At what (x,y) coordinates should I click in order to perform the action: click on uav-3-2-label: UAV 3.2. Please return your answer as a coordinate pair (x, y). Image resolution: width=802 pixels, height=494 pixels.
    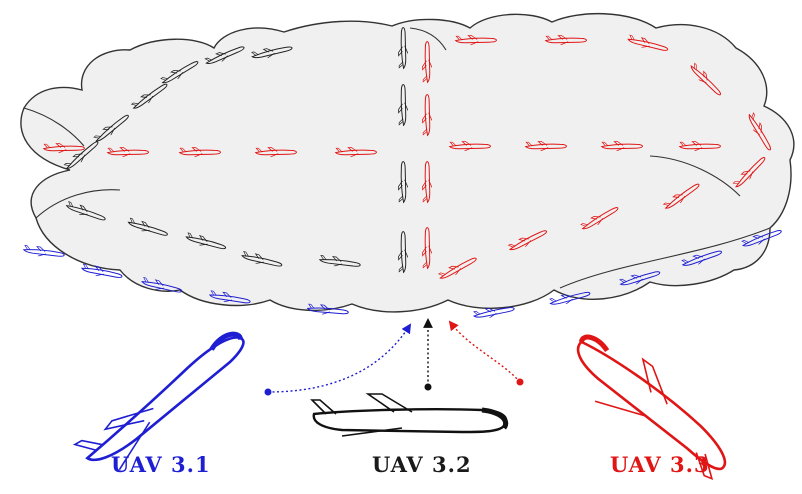
    Looking at the image, I should click on (422, 464).